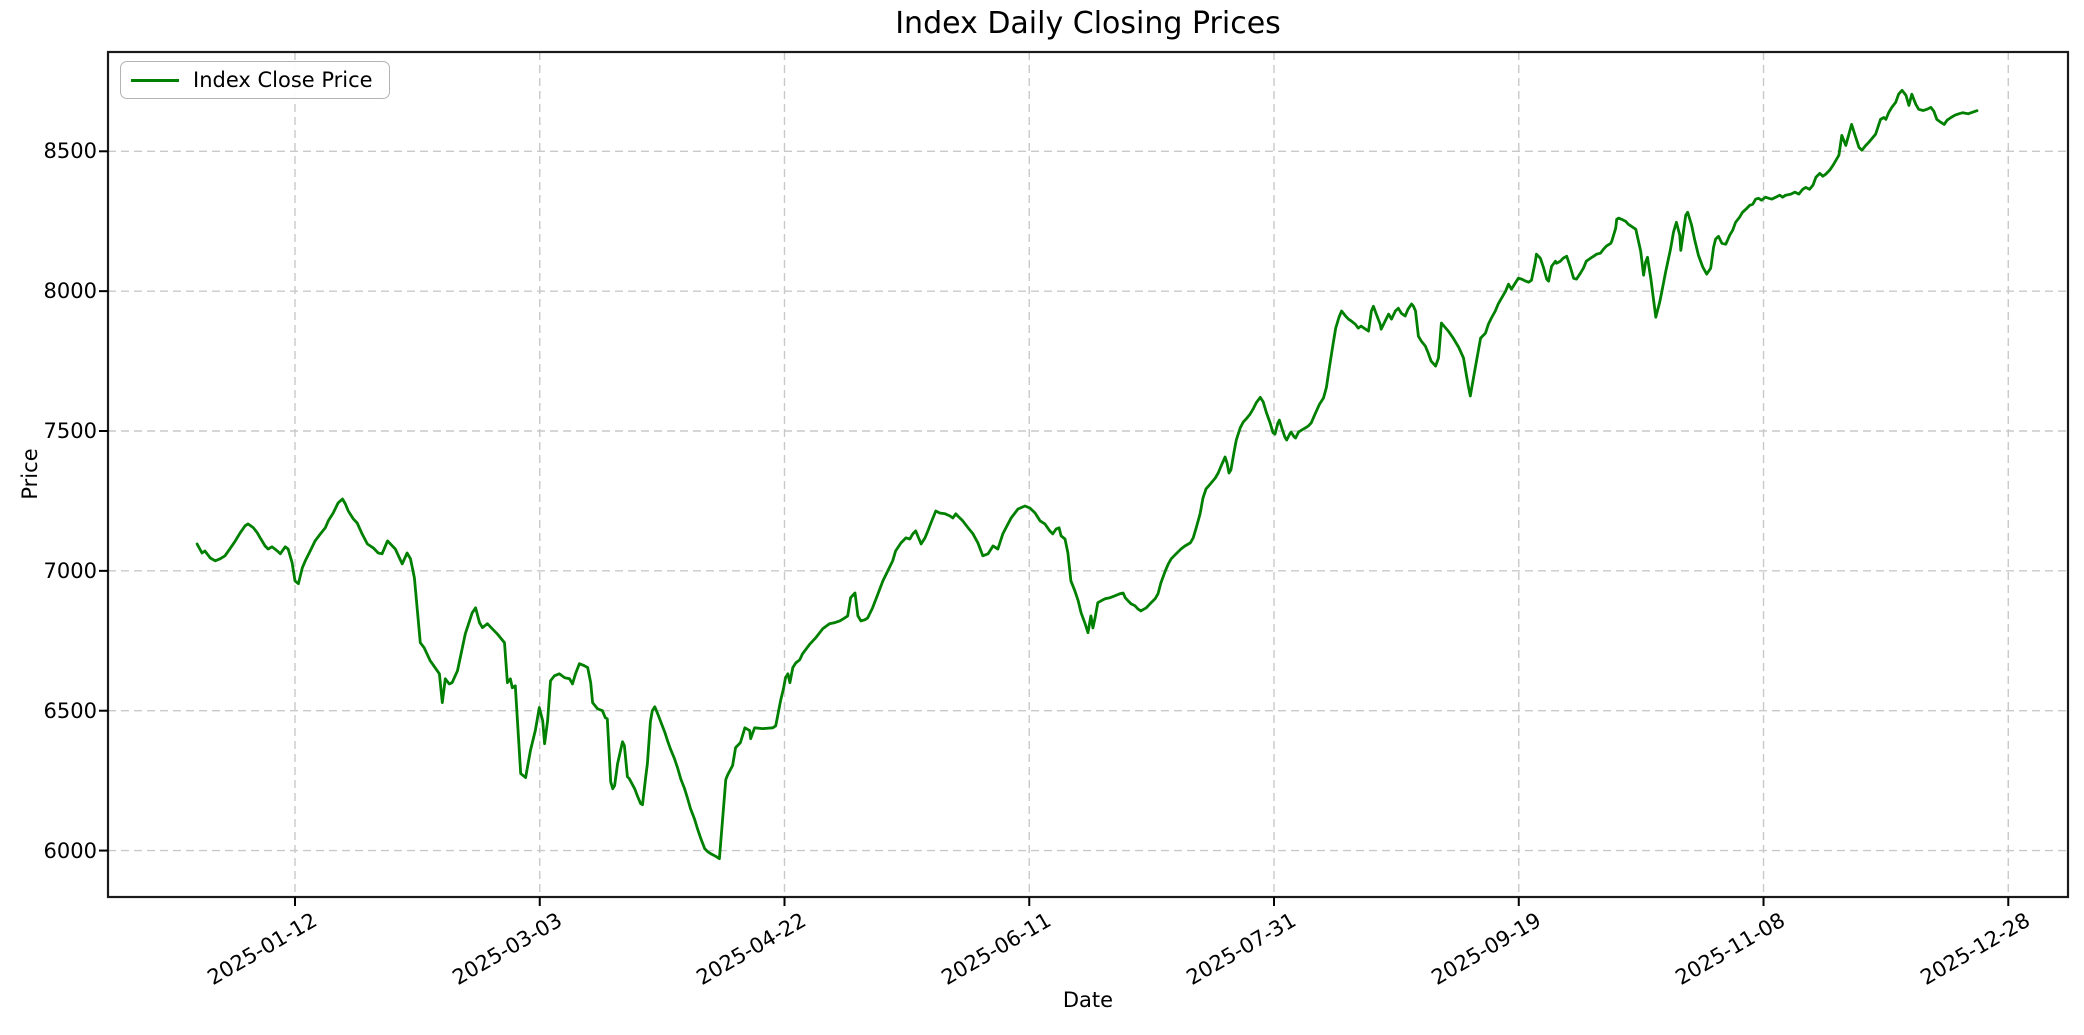 Image resolution: width=2084 pixels, height=1035 pixels. I want to click on y-tick-label: 8000, so click(70, 291).